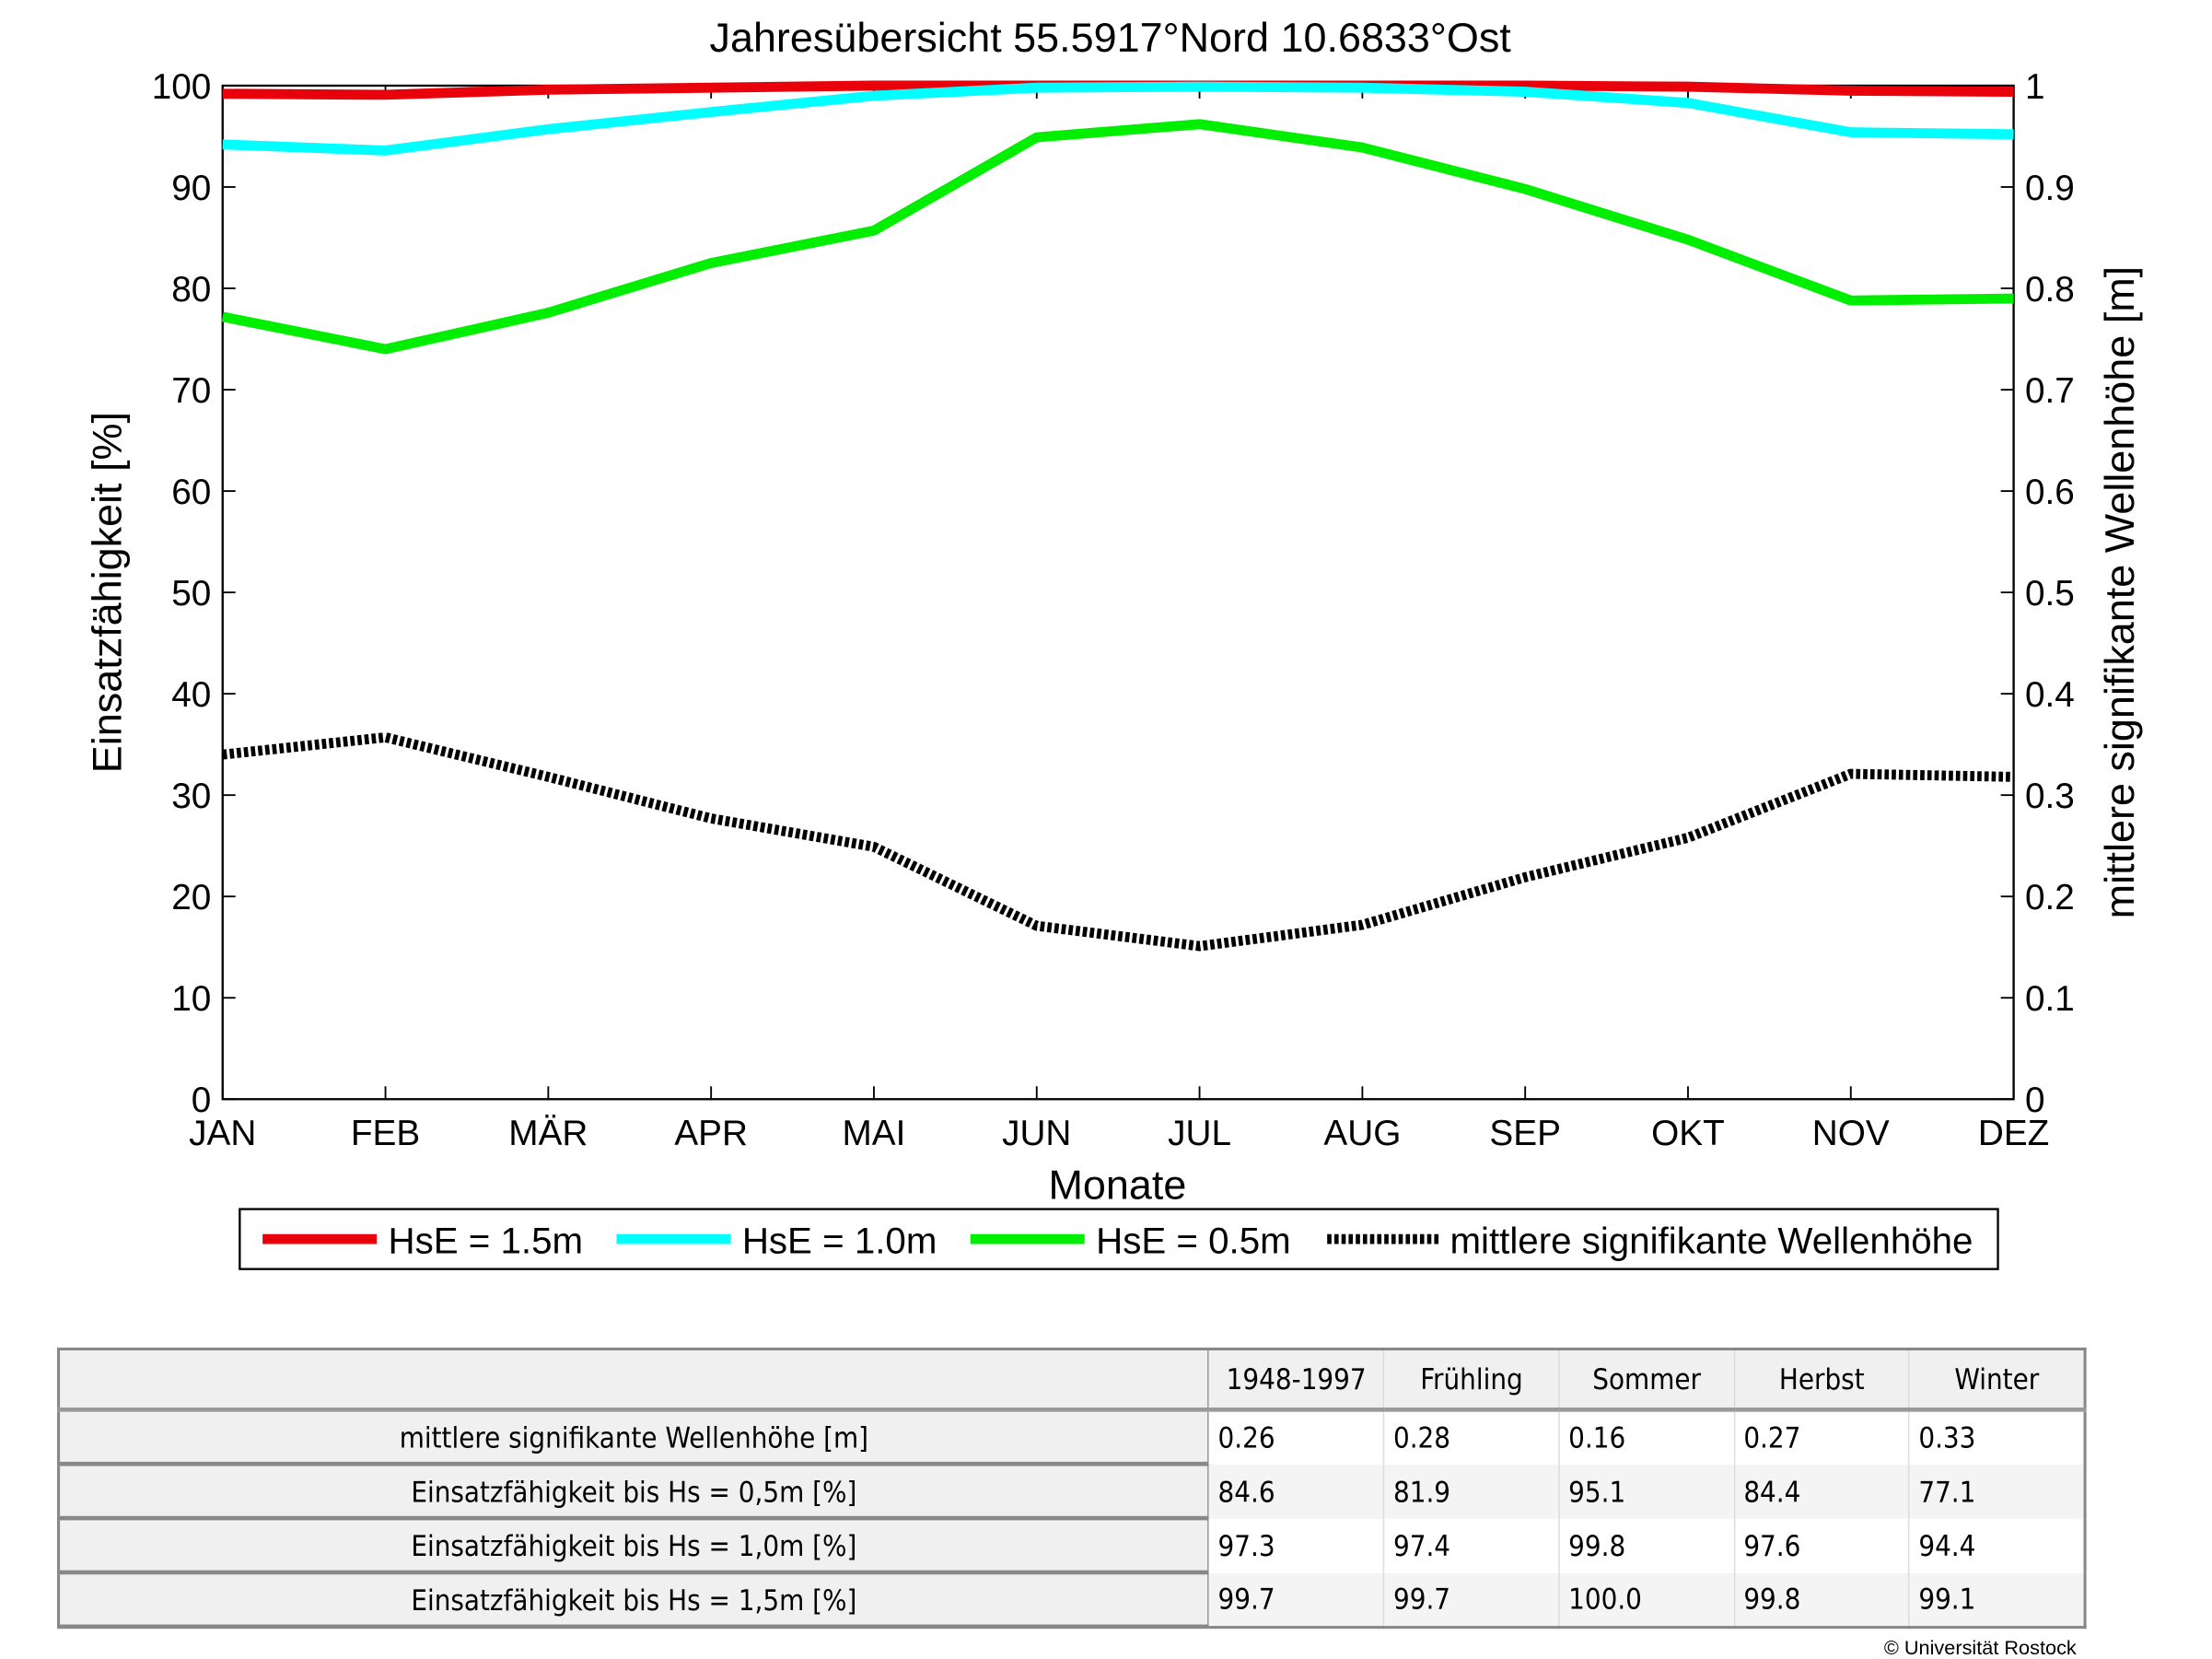 This screenshot has height=1659, width=2212. Describe the element at coordinates (2050, 999) in the screenshot. I see `y2-tick-label: 0.1` at that location.